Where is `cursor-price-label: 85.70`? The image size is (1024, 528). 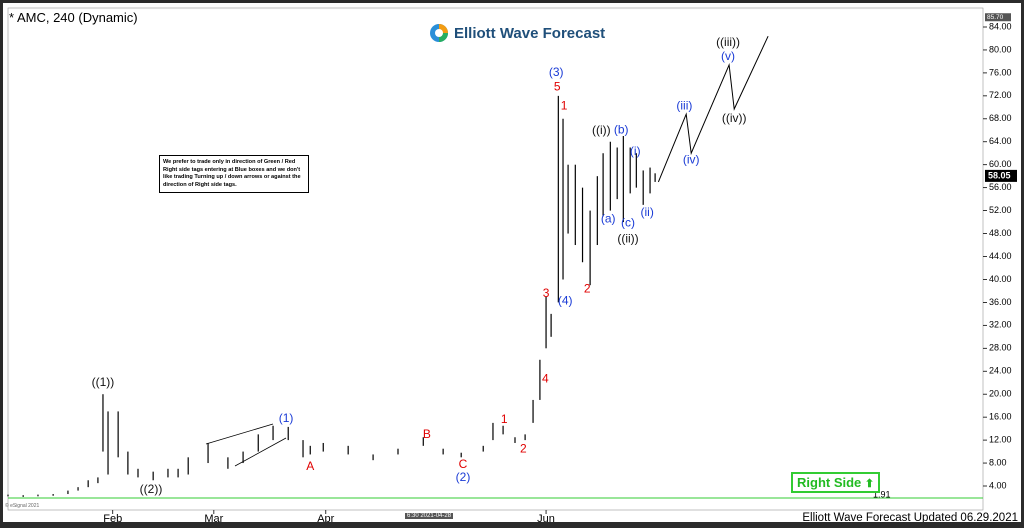
cursor-price-label: 85.70 is located at coordinates (995, 17).